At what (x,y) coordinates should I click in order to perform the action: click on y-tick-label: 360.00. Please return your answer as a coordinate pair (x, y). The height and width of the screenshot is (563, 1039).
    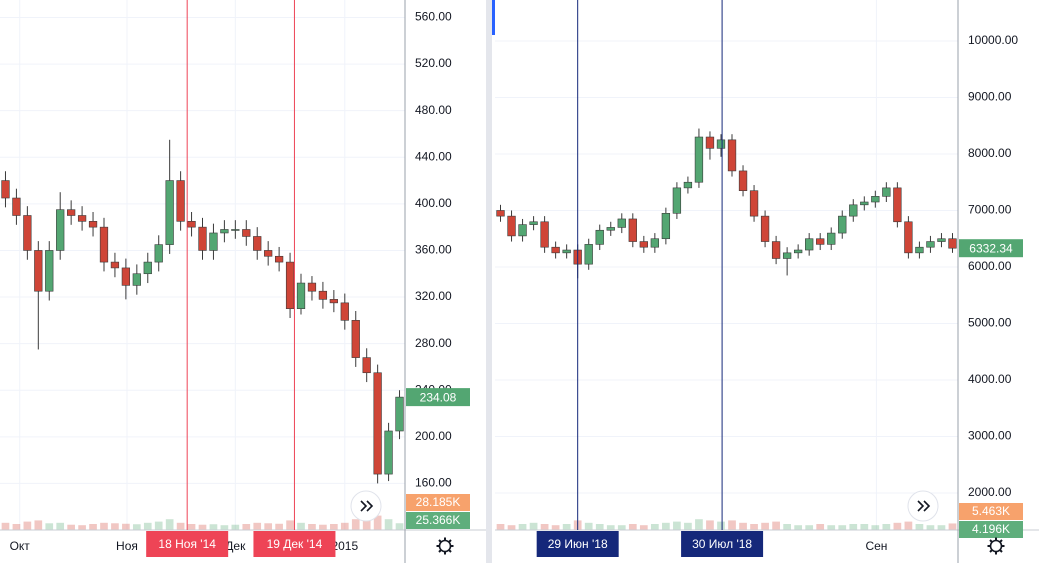
    Looking at the image, I should click on (433, 250).